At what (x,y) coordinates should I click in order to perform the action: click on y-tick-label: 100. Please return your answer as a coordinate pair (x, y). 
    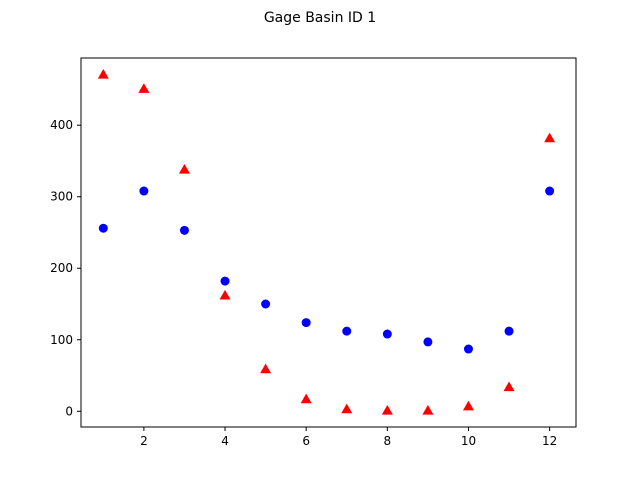
    Looking at the image, I should click on (61, 340).